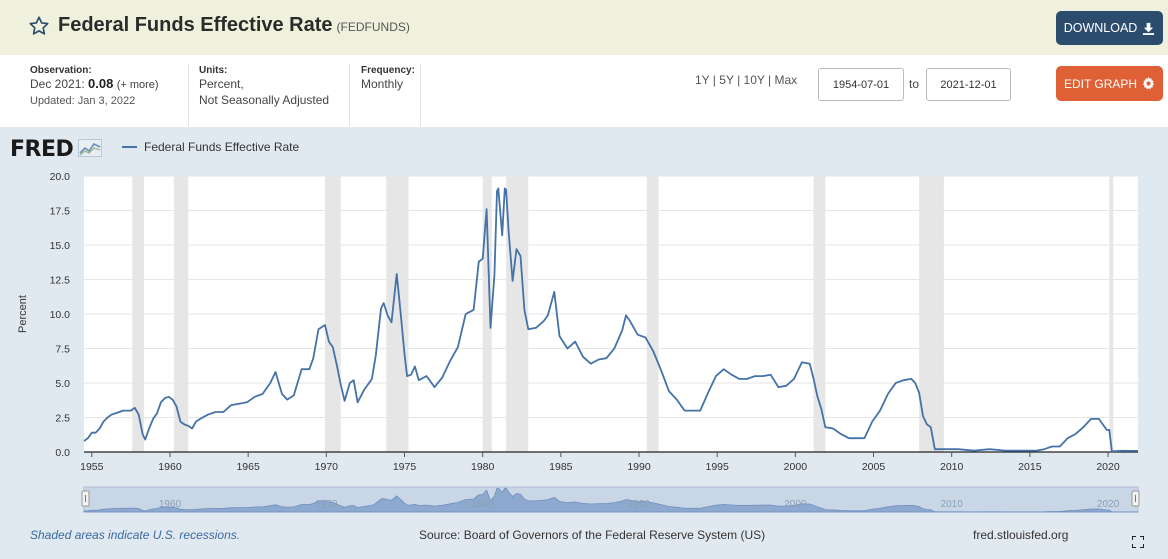  What do you see at coordinates (382, 84) in the screenshot?
I see `frequency-value: Monthly` at bounding box center [382, 84].